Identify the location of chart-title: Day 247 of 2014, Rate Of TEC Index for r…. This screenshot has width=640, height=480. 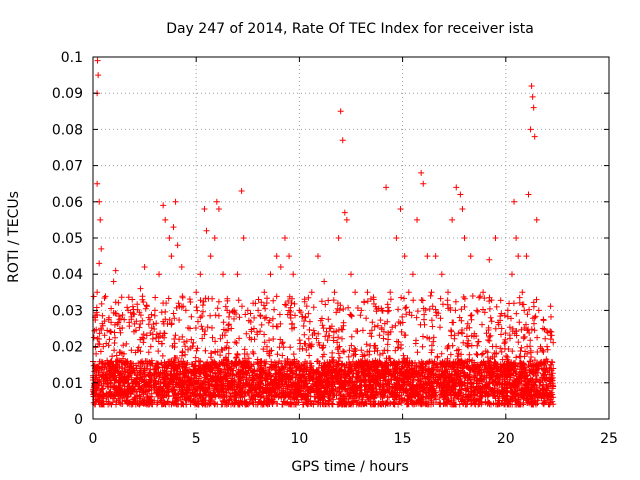
(350, 29).